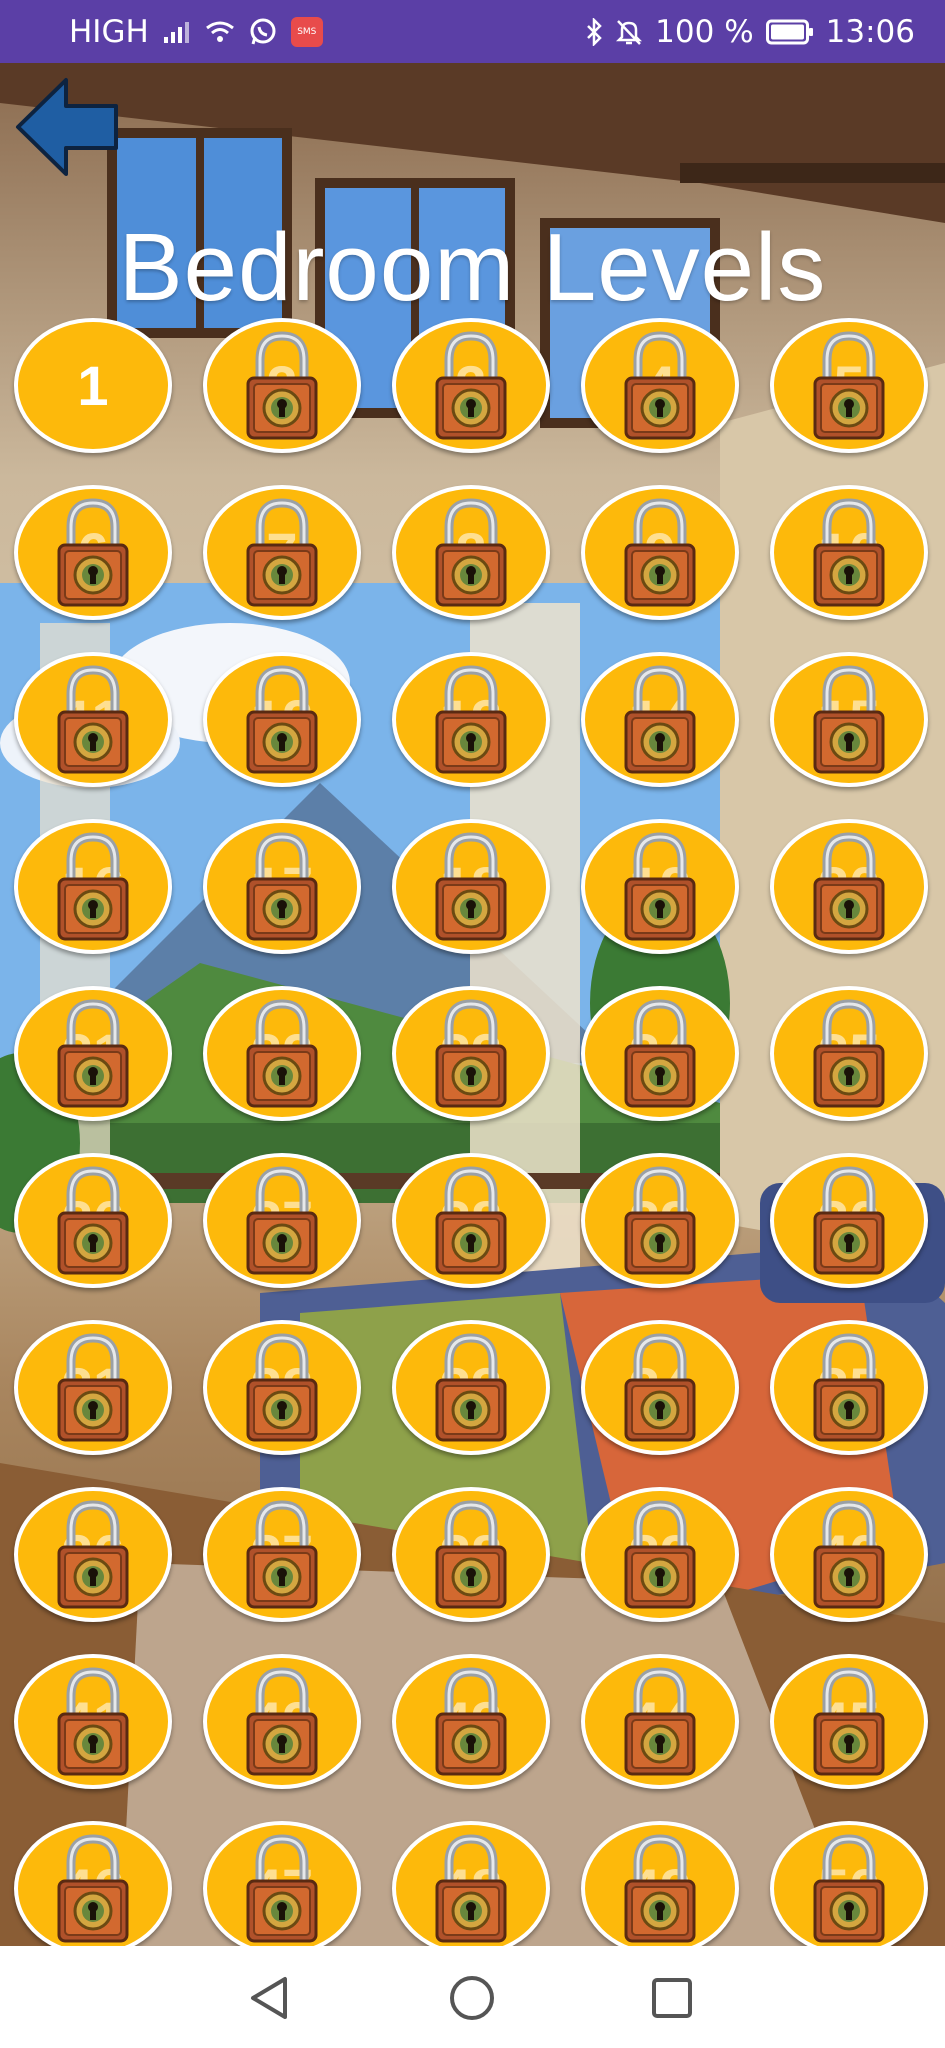  What do you see at coordinates (849, 1888) in the screenshot?
I see `locked-level-button: 50` at bounding box center [849, 1888].